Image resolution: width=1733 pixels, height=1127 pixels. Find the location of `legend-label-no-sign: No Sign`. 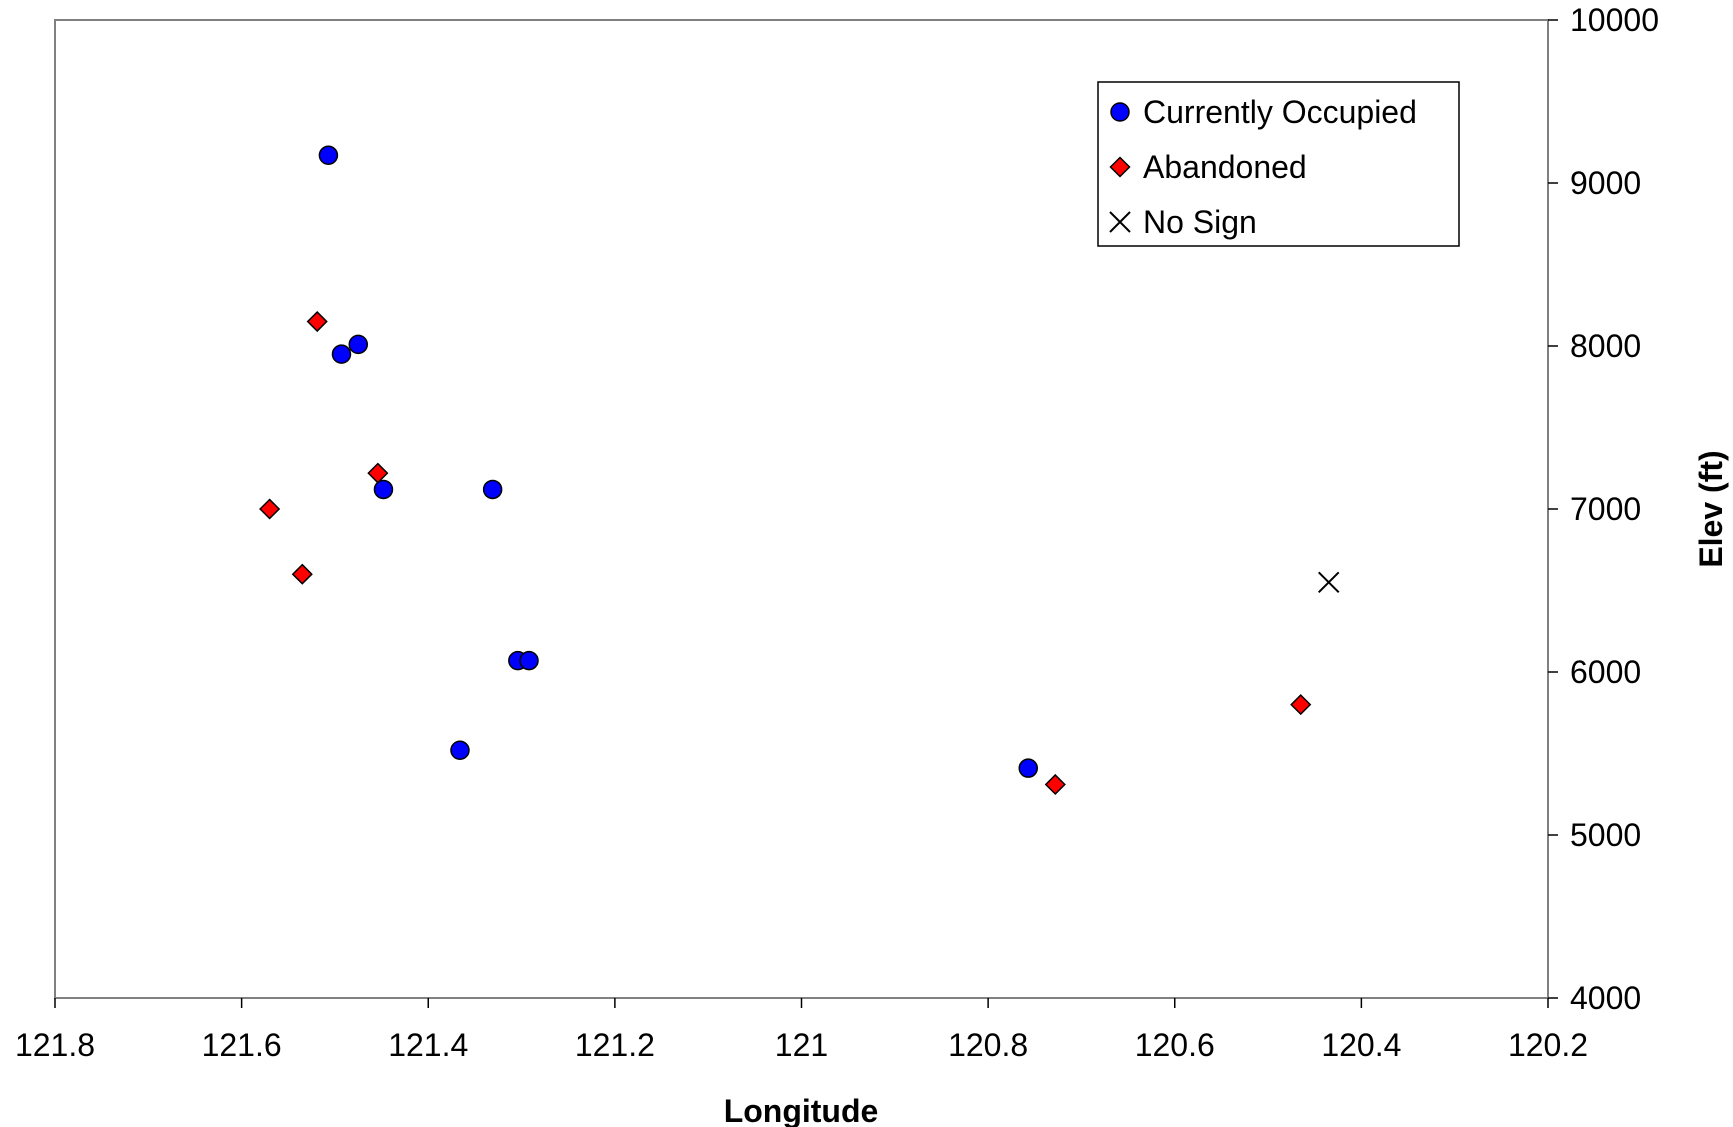

legend-label-no-sign: No Sign is located at coordinates (1200, 222).